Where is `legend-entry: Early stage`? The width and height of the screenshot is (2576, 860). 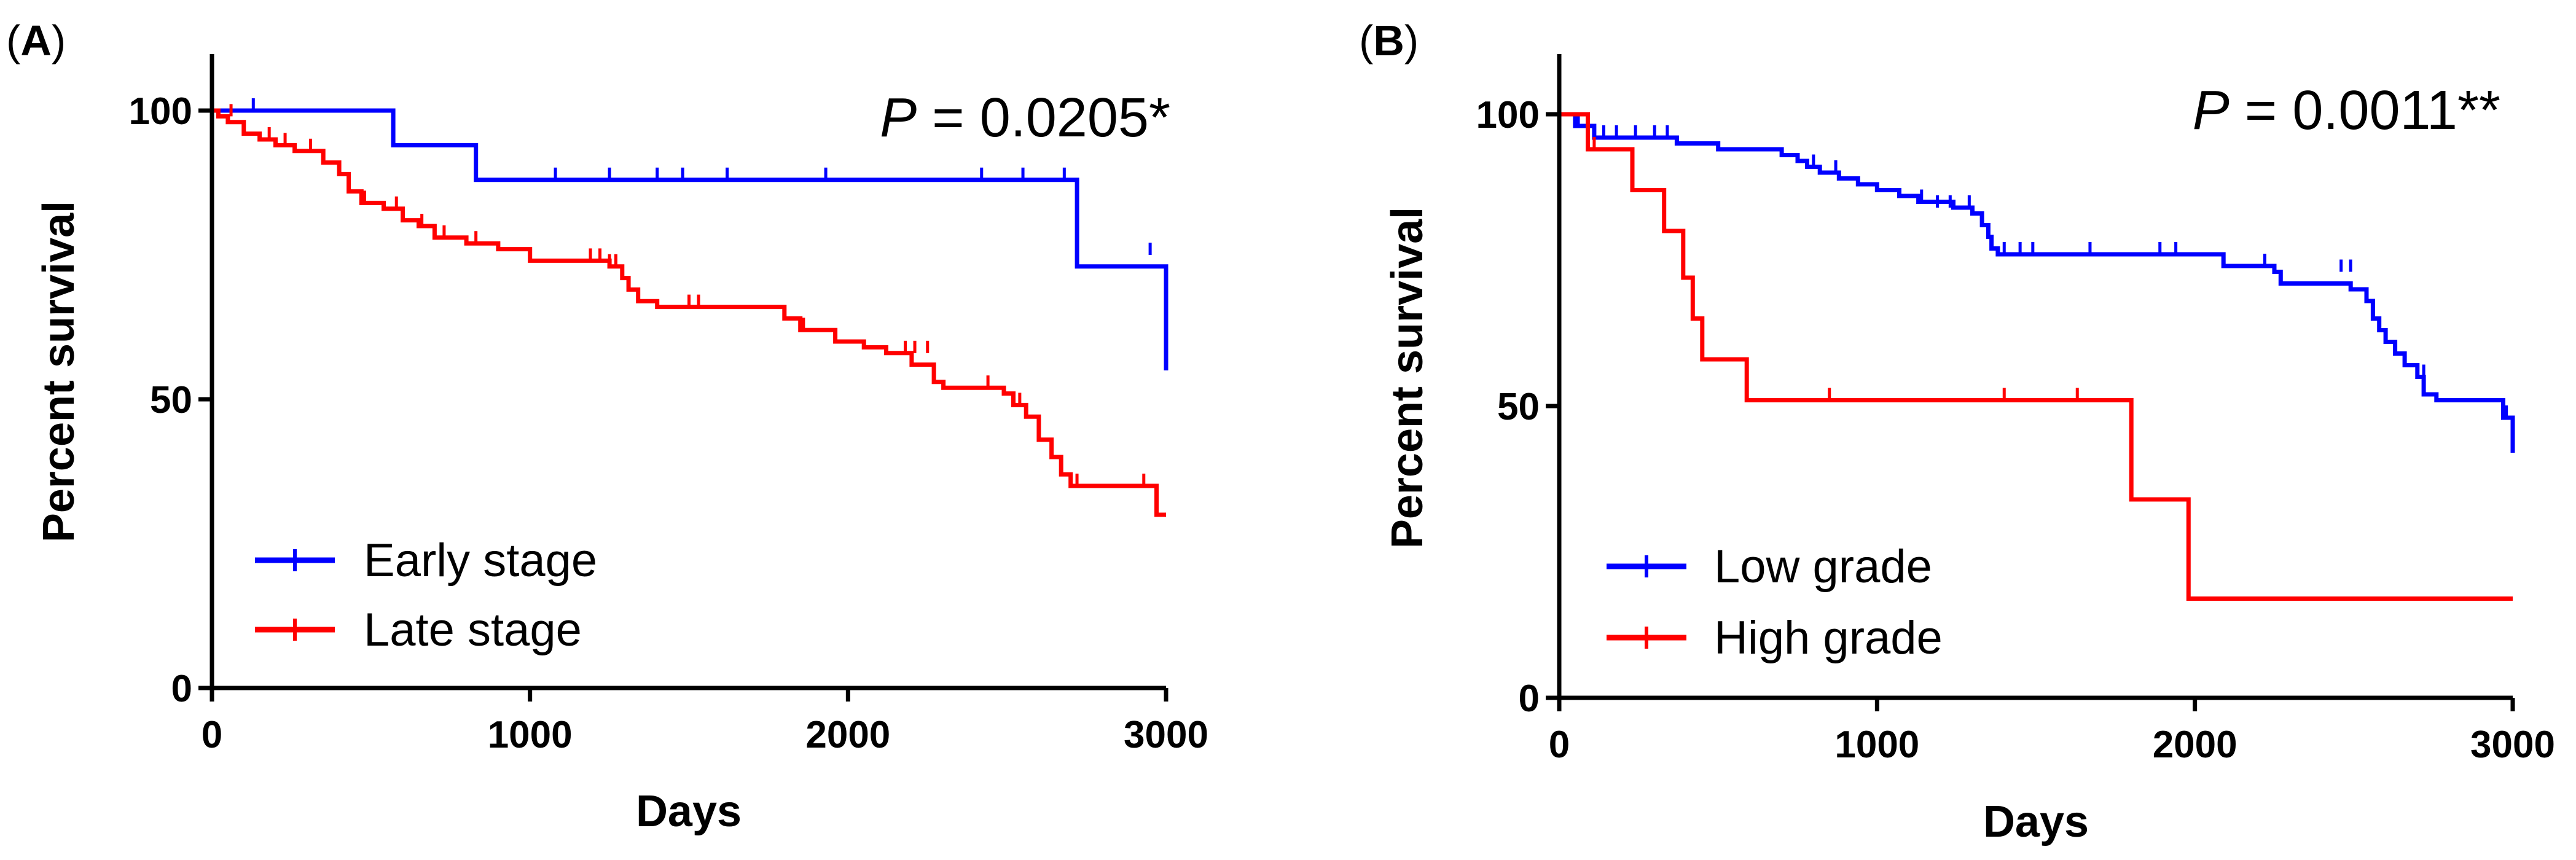
legend-entry: Early stage is located at coordinates (426, 560).